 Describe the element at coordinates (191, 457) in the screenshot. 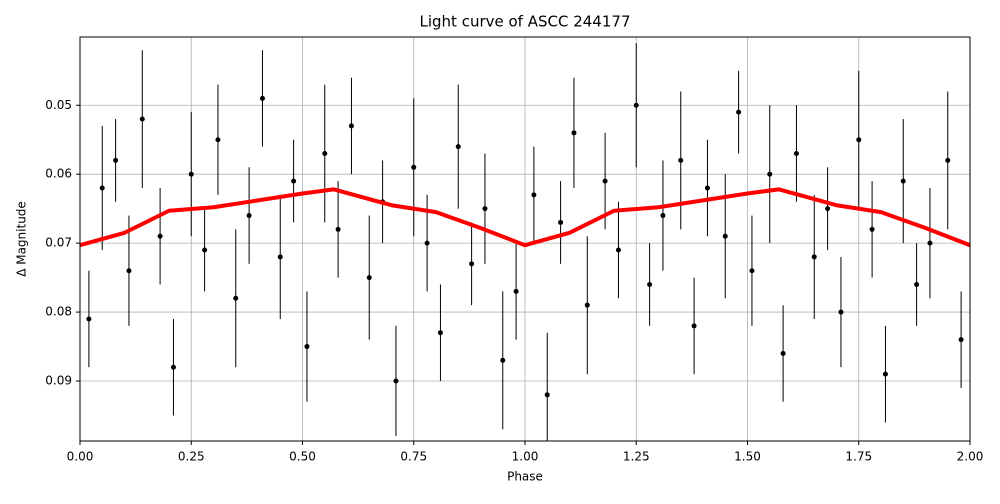

I see `x-tick-label: 0.25` at that location.